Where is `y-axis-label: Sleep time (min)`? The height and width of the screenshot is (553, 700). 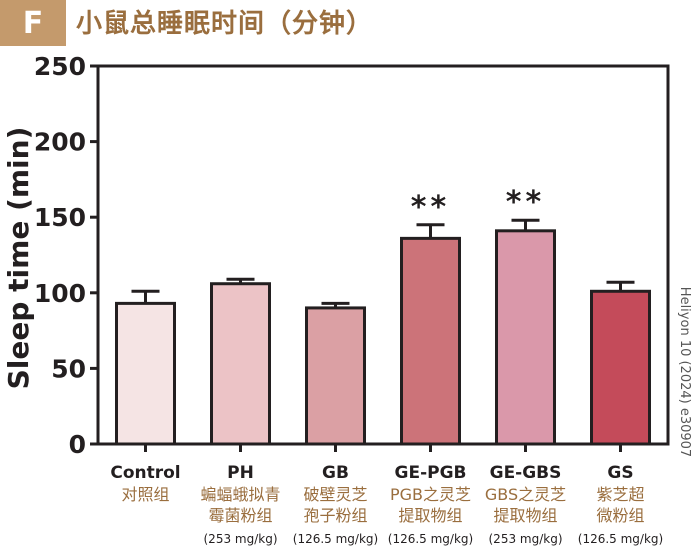
y-axis-label: Sleep time (min) is located at coordinates (18, 258).